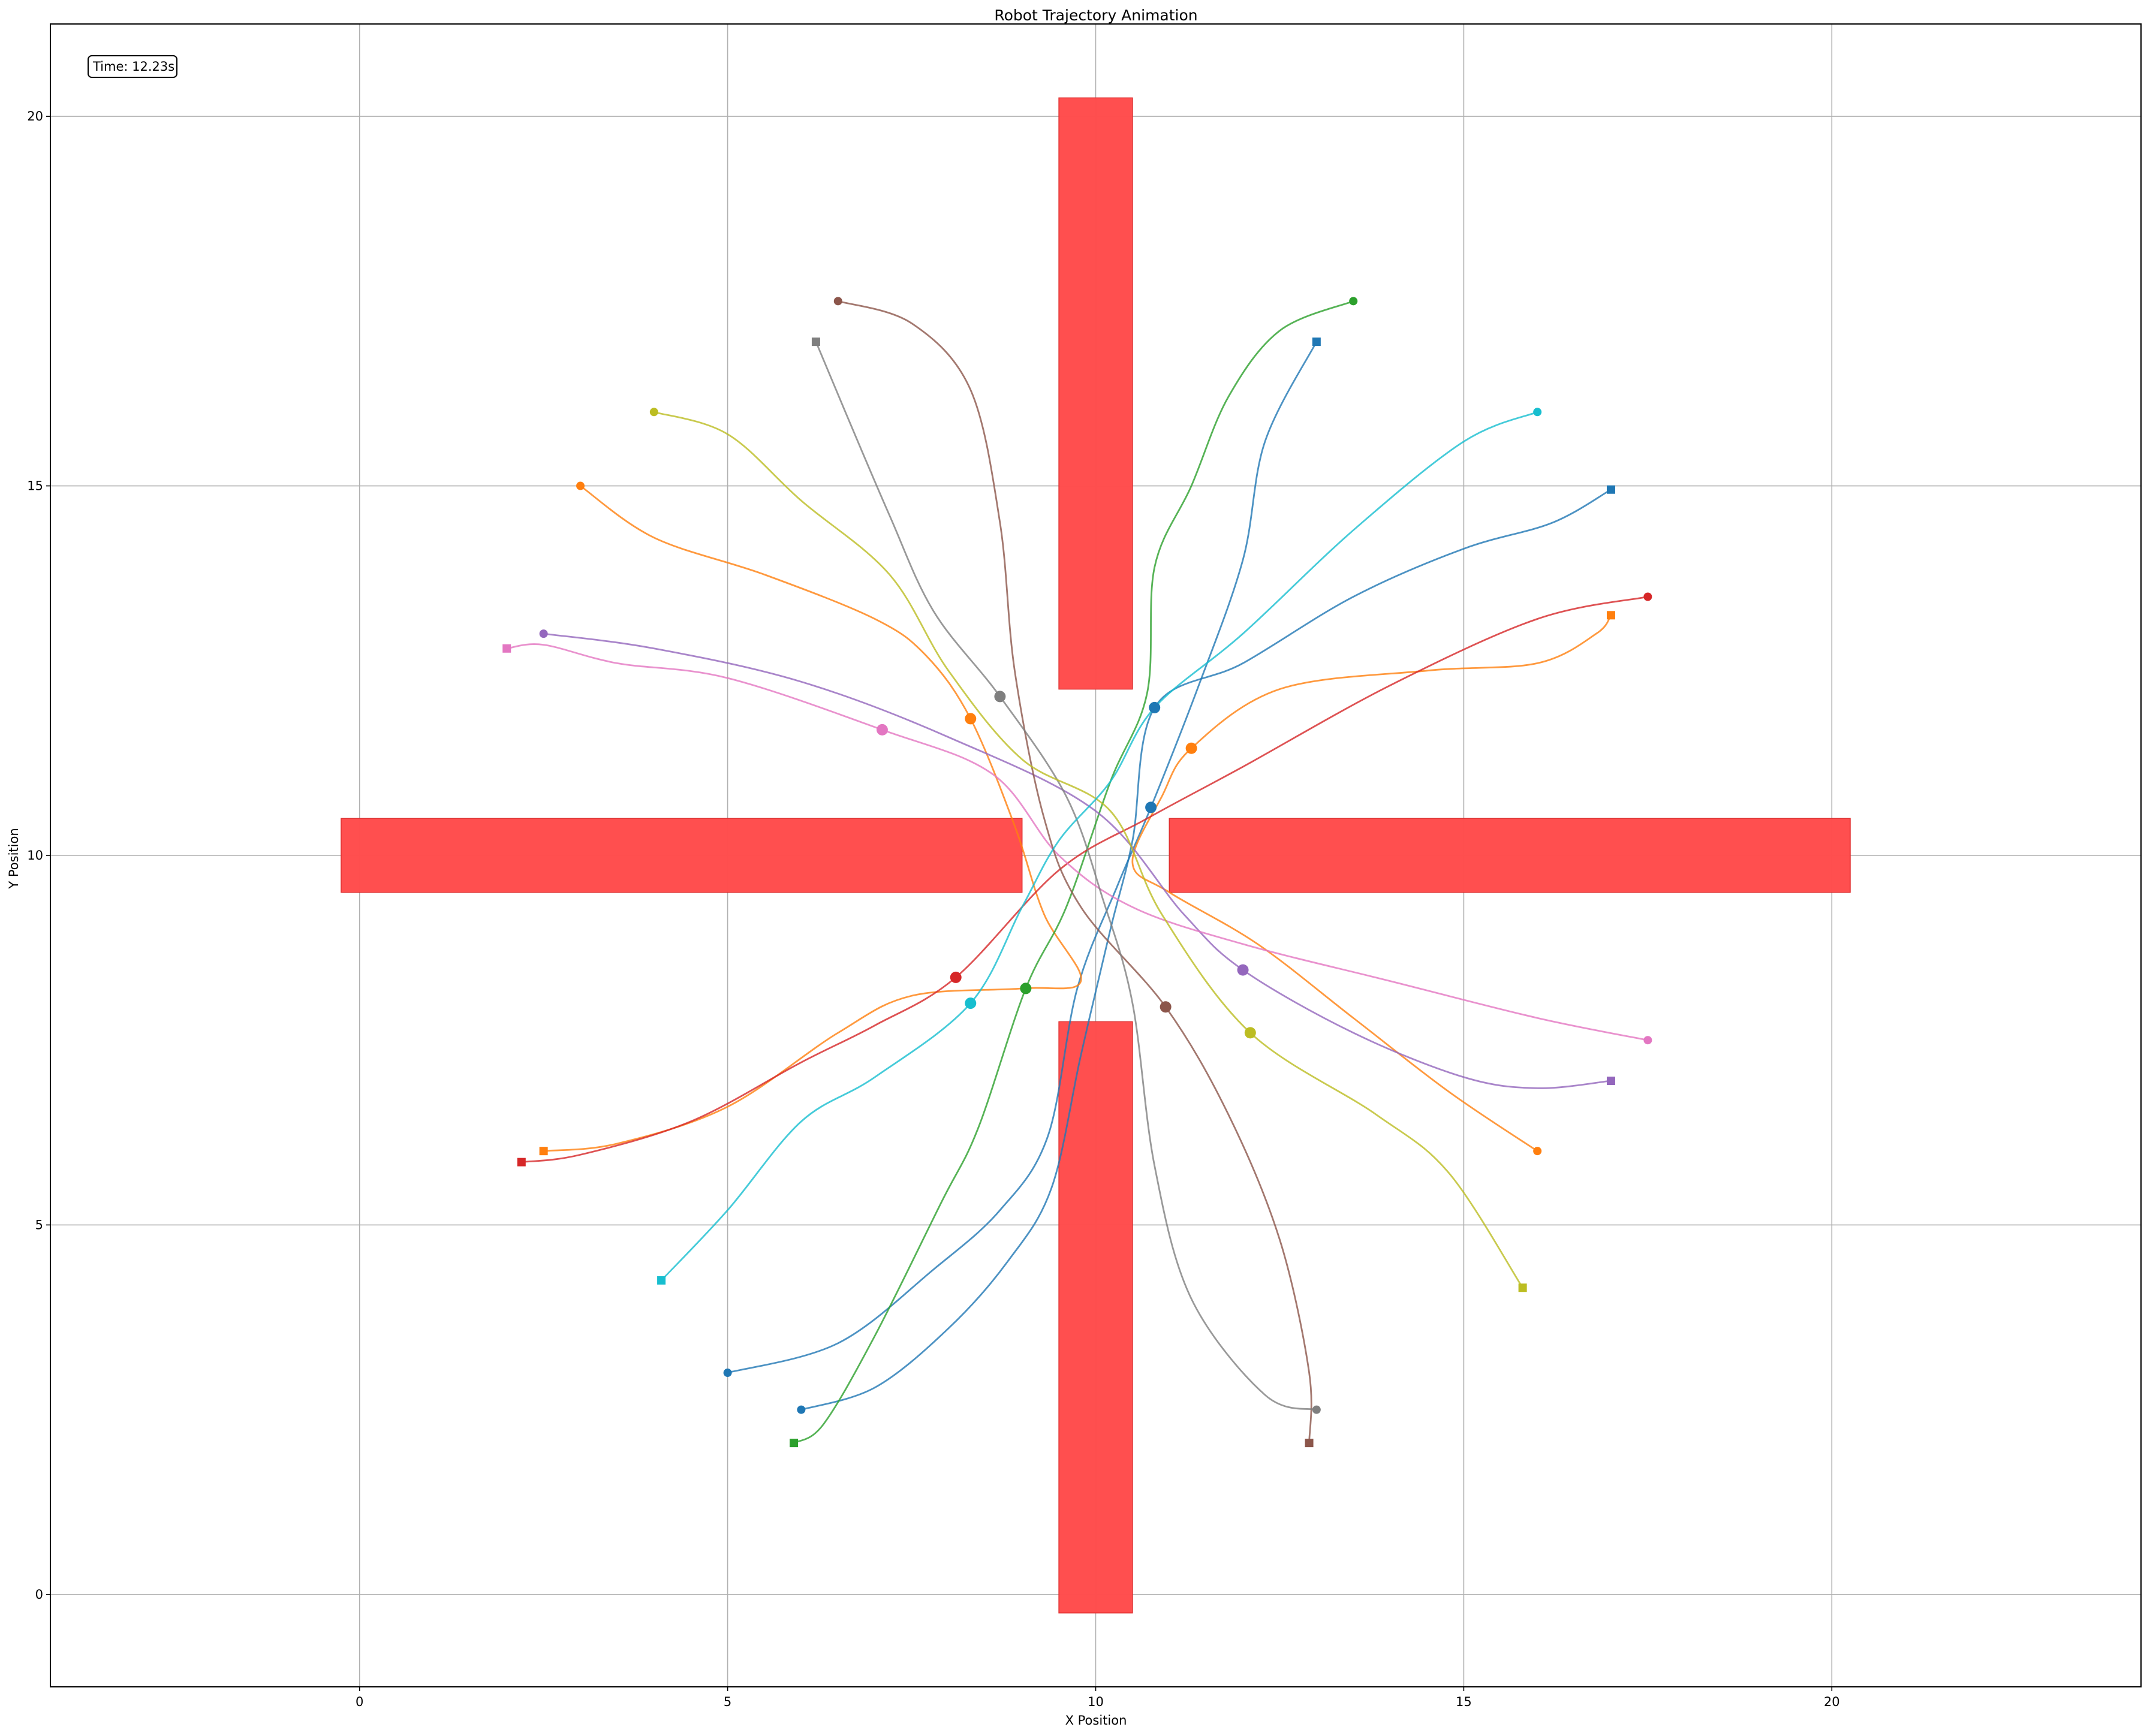  Describe the element at coordinates (1464, 1702) in the screenshot. I see `x-tick-label: 15` at that location.